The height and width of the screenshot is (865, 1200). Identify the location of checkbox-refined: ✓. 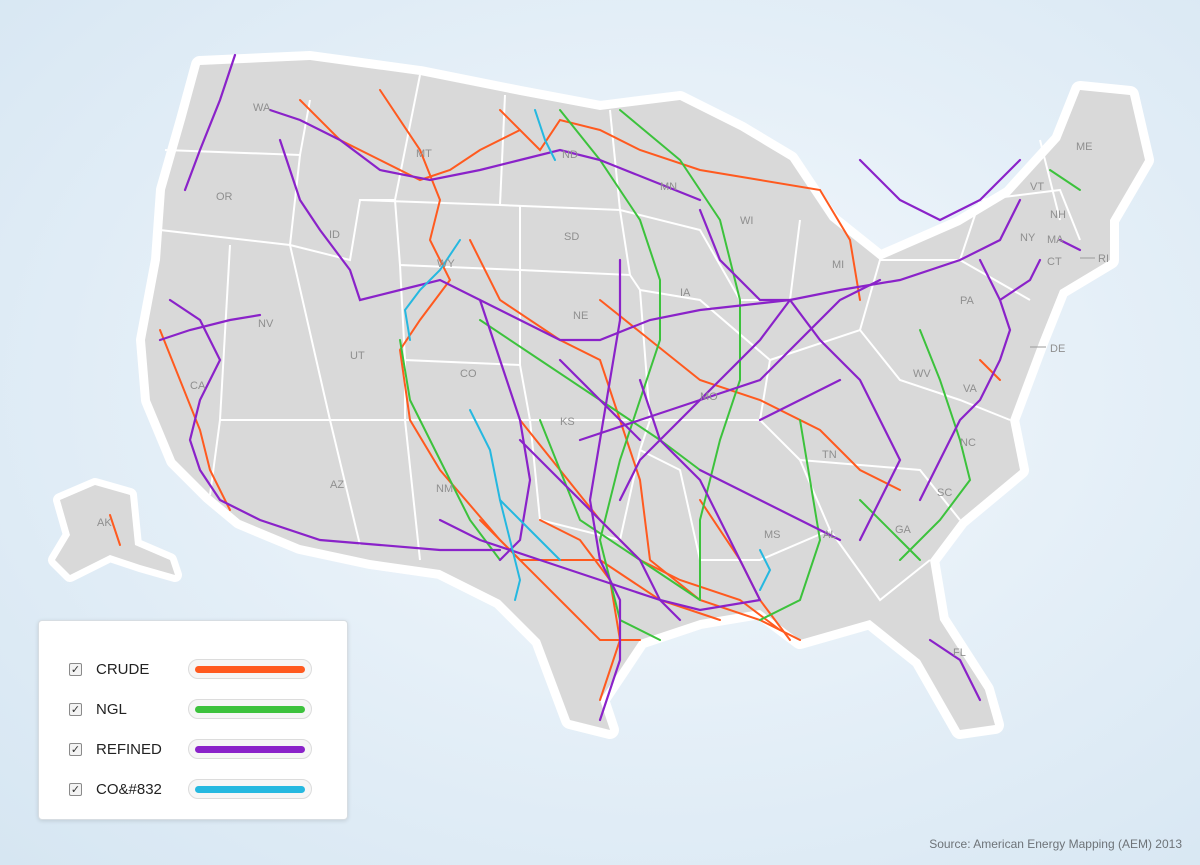
(75, 749).